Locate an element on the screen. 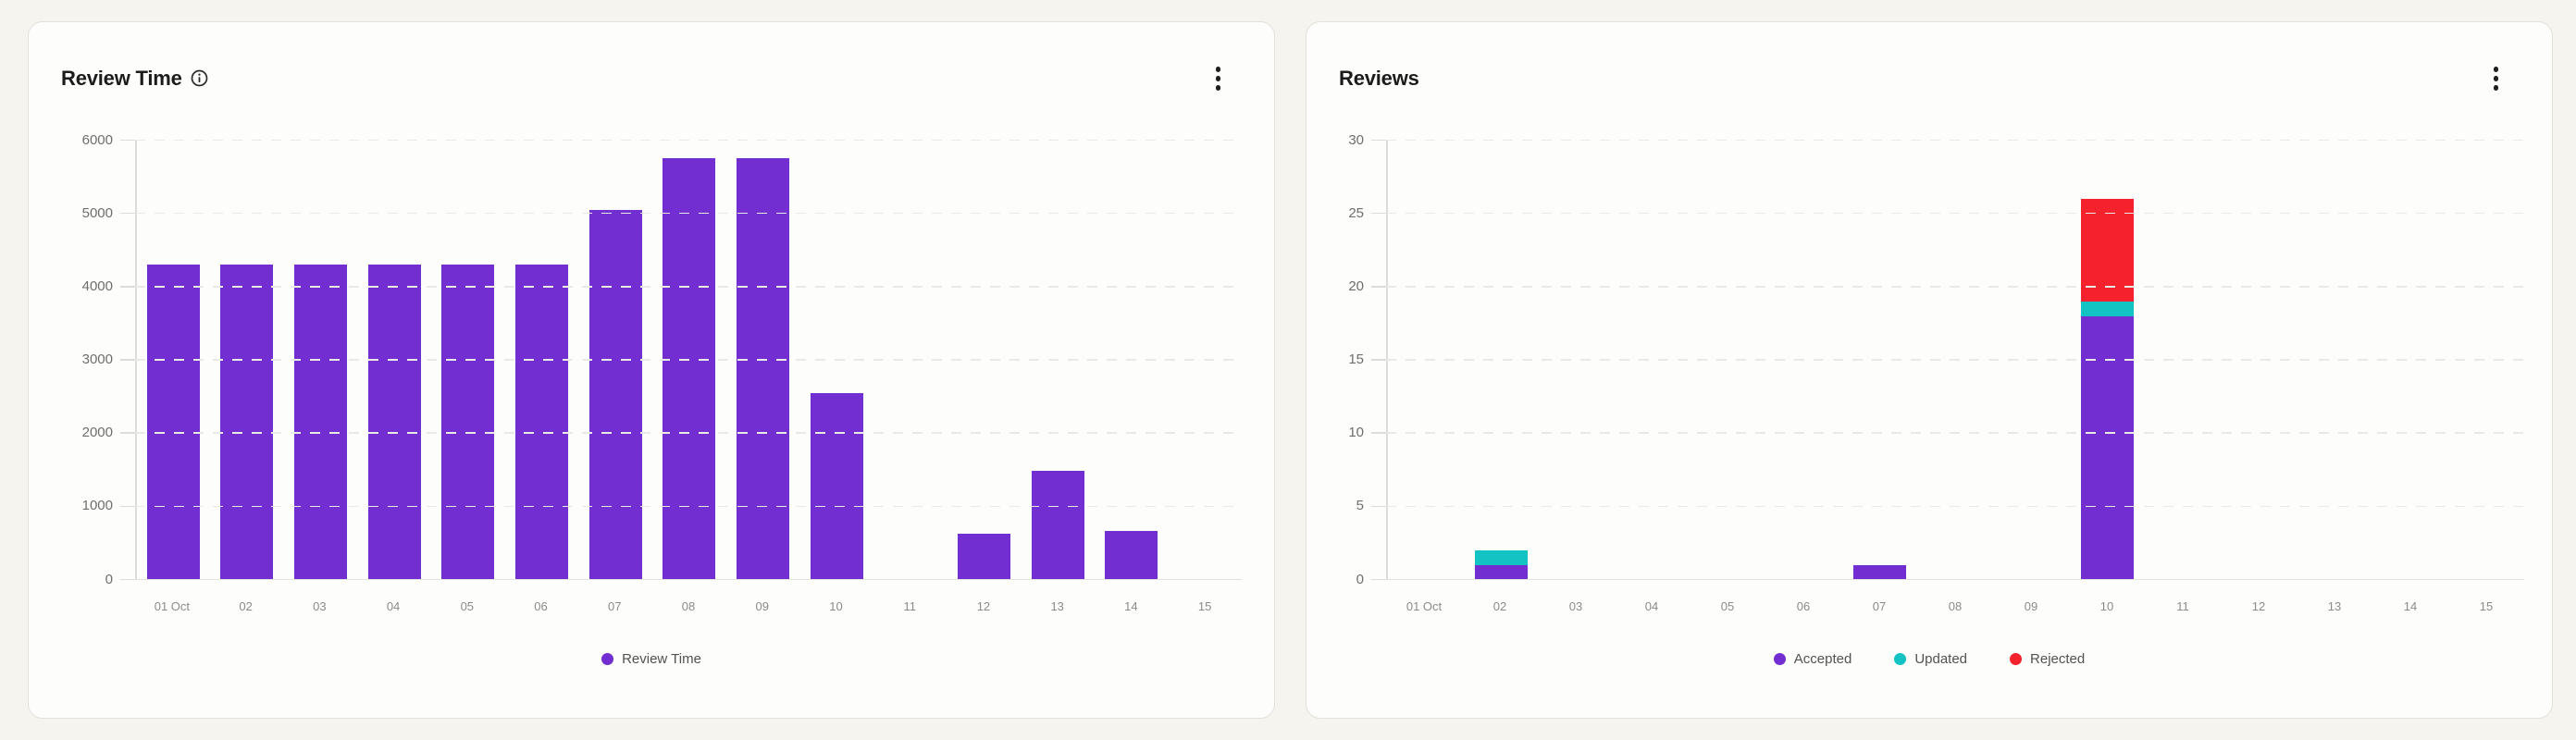 Image resolution: width=2576 pixels, height=740 pixels. legend-dot is located at coordinates (2017, 659).